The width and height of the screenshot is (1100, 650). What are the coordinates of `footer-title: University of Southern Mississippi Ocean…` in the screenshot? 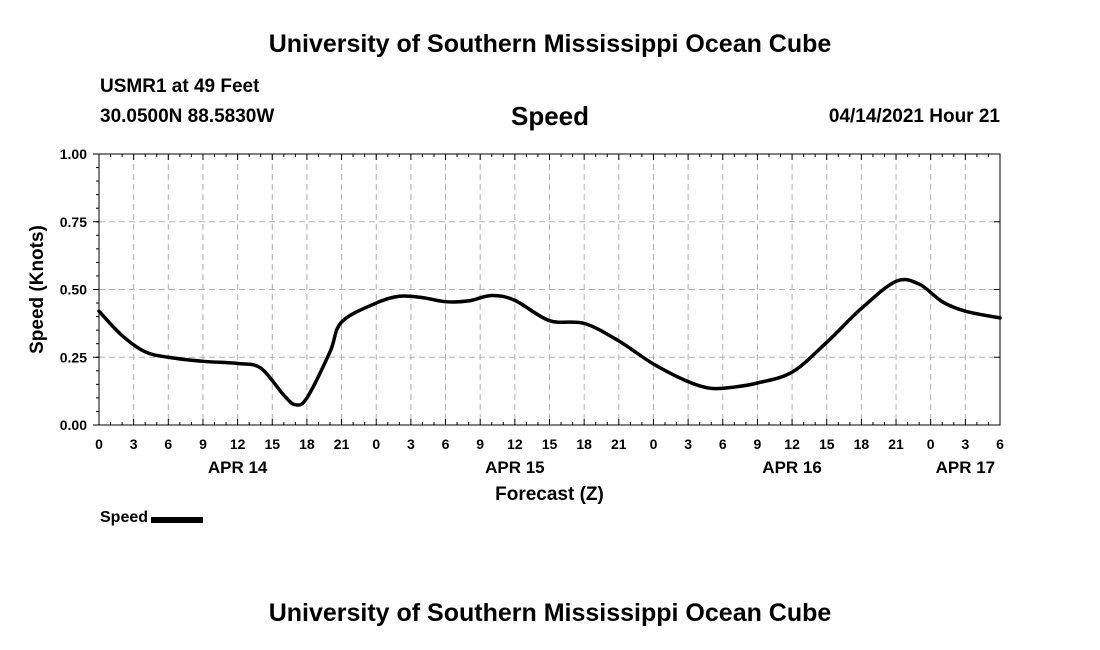 It's located at (550, 613).